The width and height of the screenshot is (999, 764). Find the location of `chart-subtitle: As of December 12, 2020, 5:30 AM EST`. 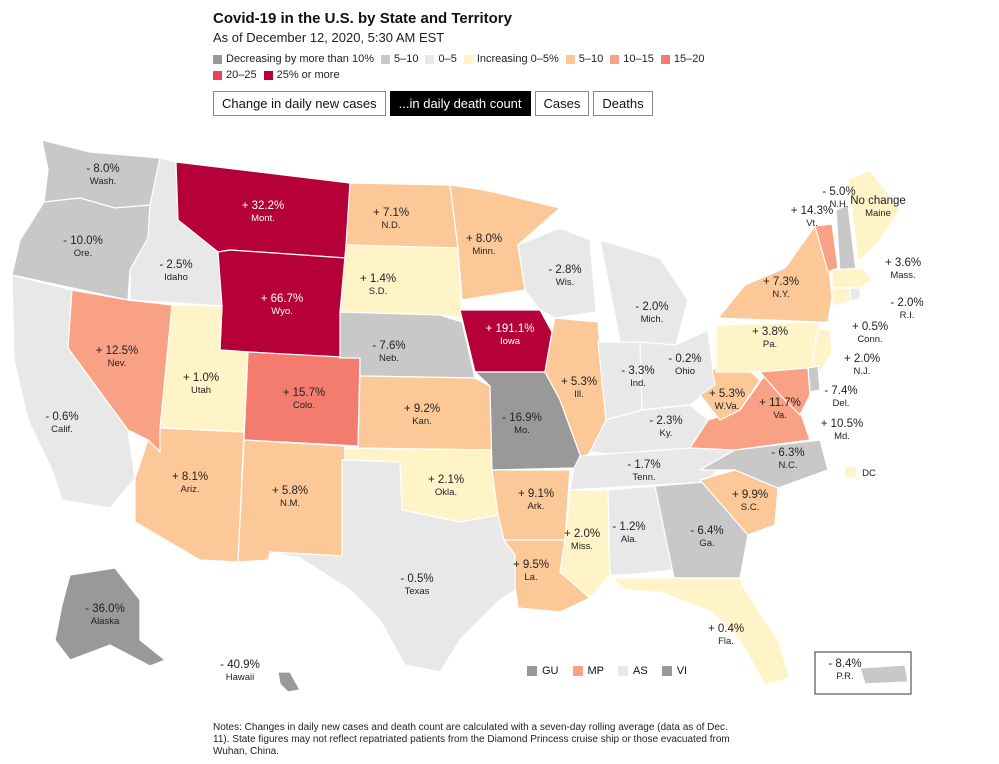

chart-subtitle: As of December 12, 2020, 5:30 AM EST is located at coordinates (329, 37).